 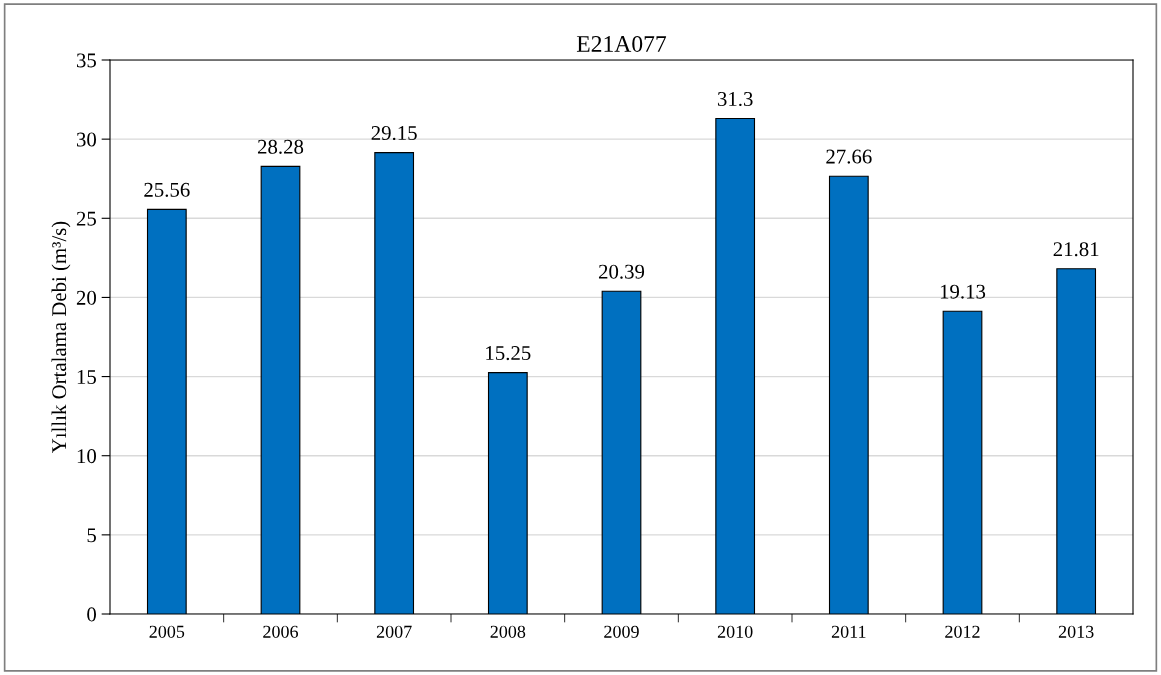 I want to click on y-tick-label: 15, so click(x=86, y=377).